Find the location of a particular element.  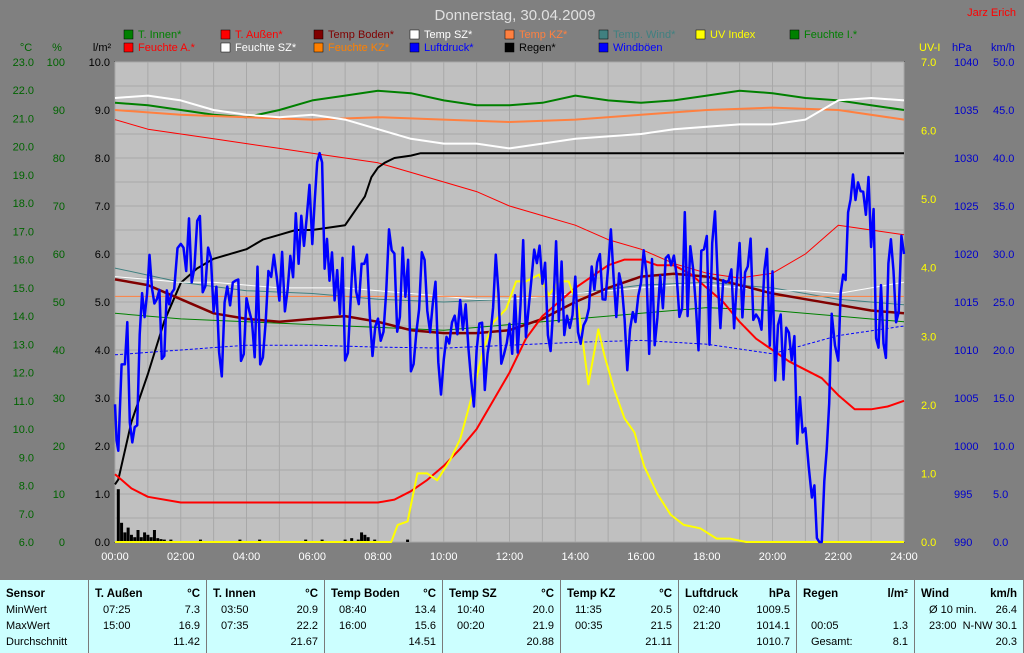

axis-tick-label: 16.0 is located at coordinates (23, 261).